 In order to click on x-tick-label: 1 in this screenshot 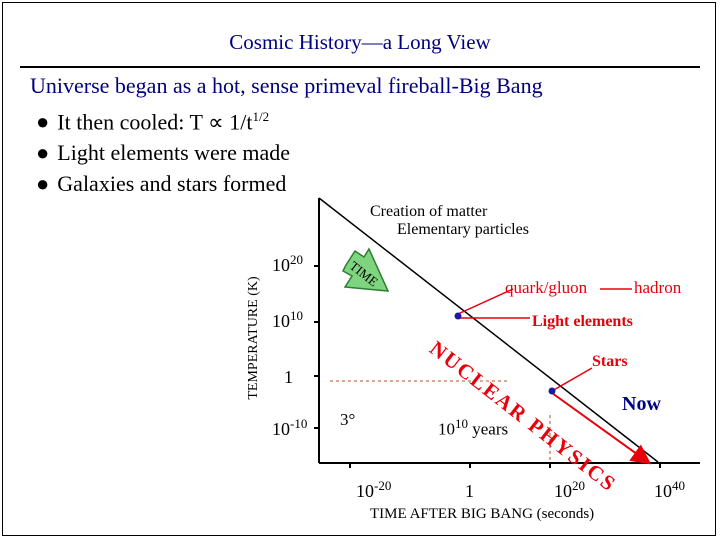, I will do `click(469, 491)`.